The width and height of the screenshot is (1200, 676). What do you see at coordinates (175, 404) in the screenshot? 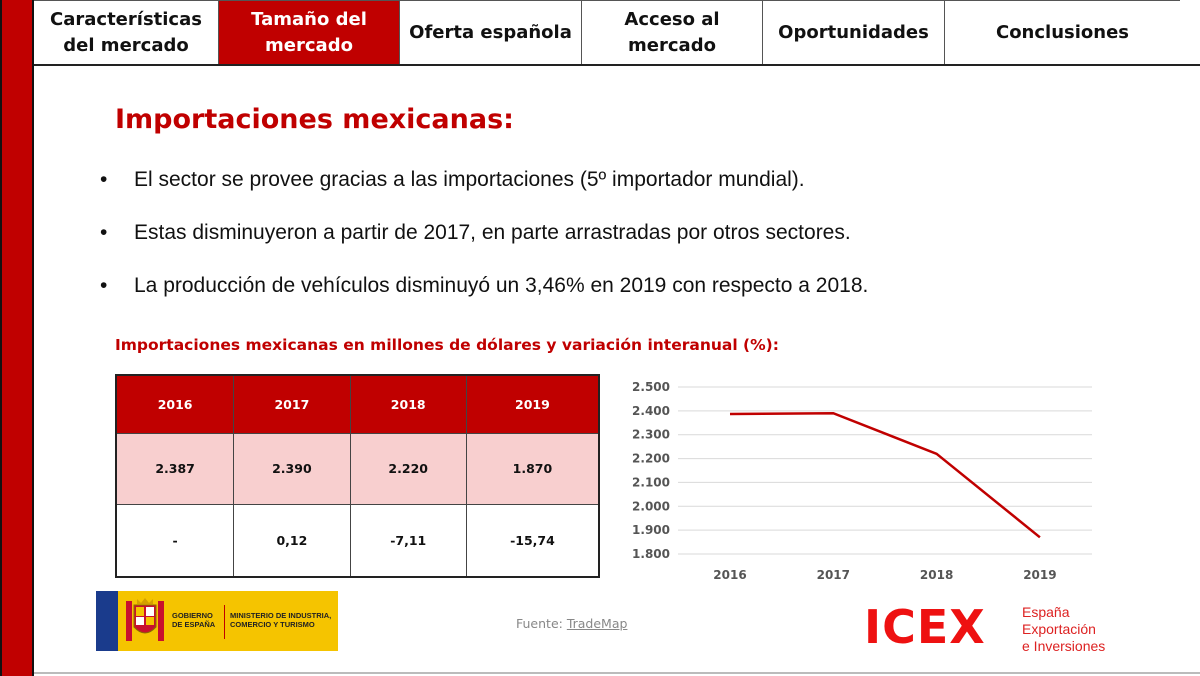
I see `header-cell: 2016` at bounding box center [175, 404].